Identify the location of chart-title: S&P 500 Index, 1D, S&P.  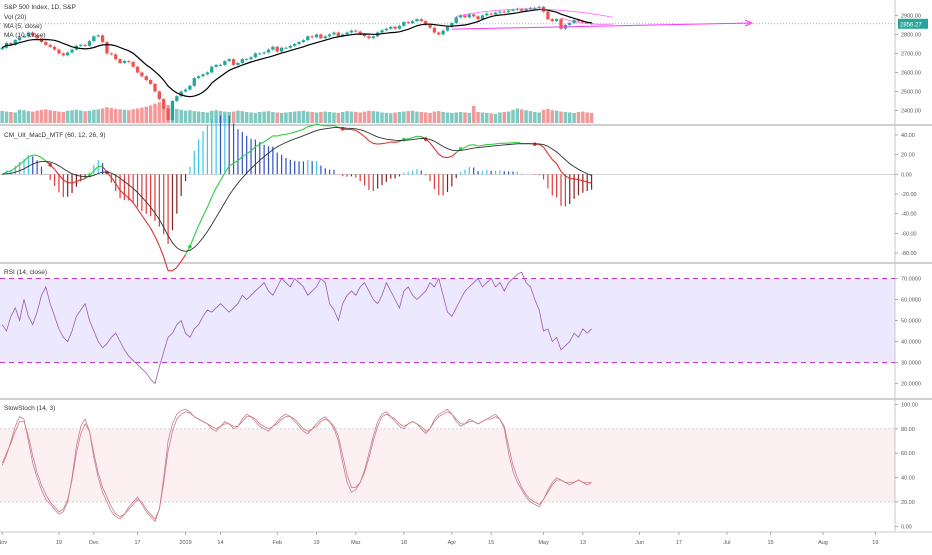
(40, 7).